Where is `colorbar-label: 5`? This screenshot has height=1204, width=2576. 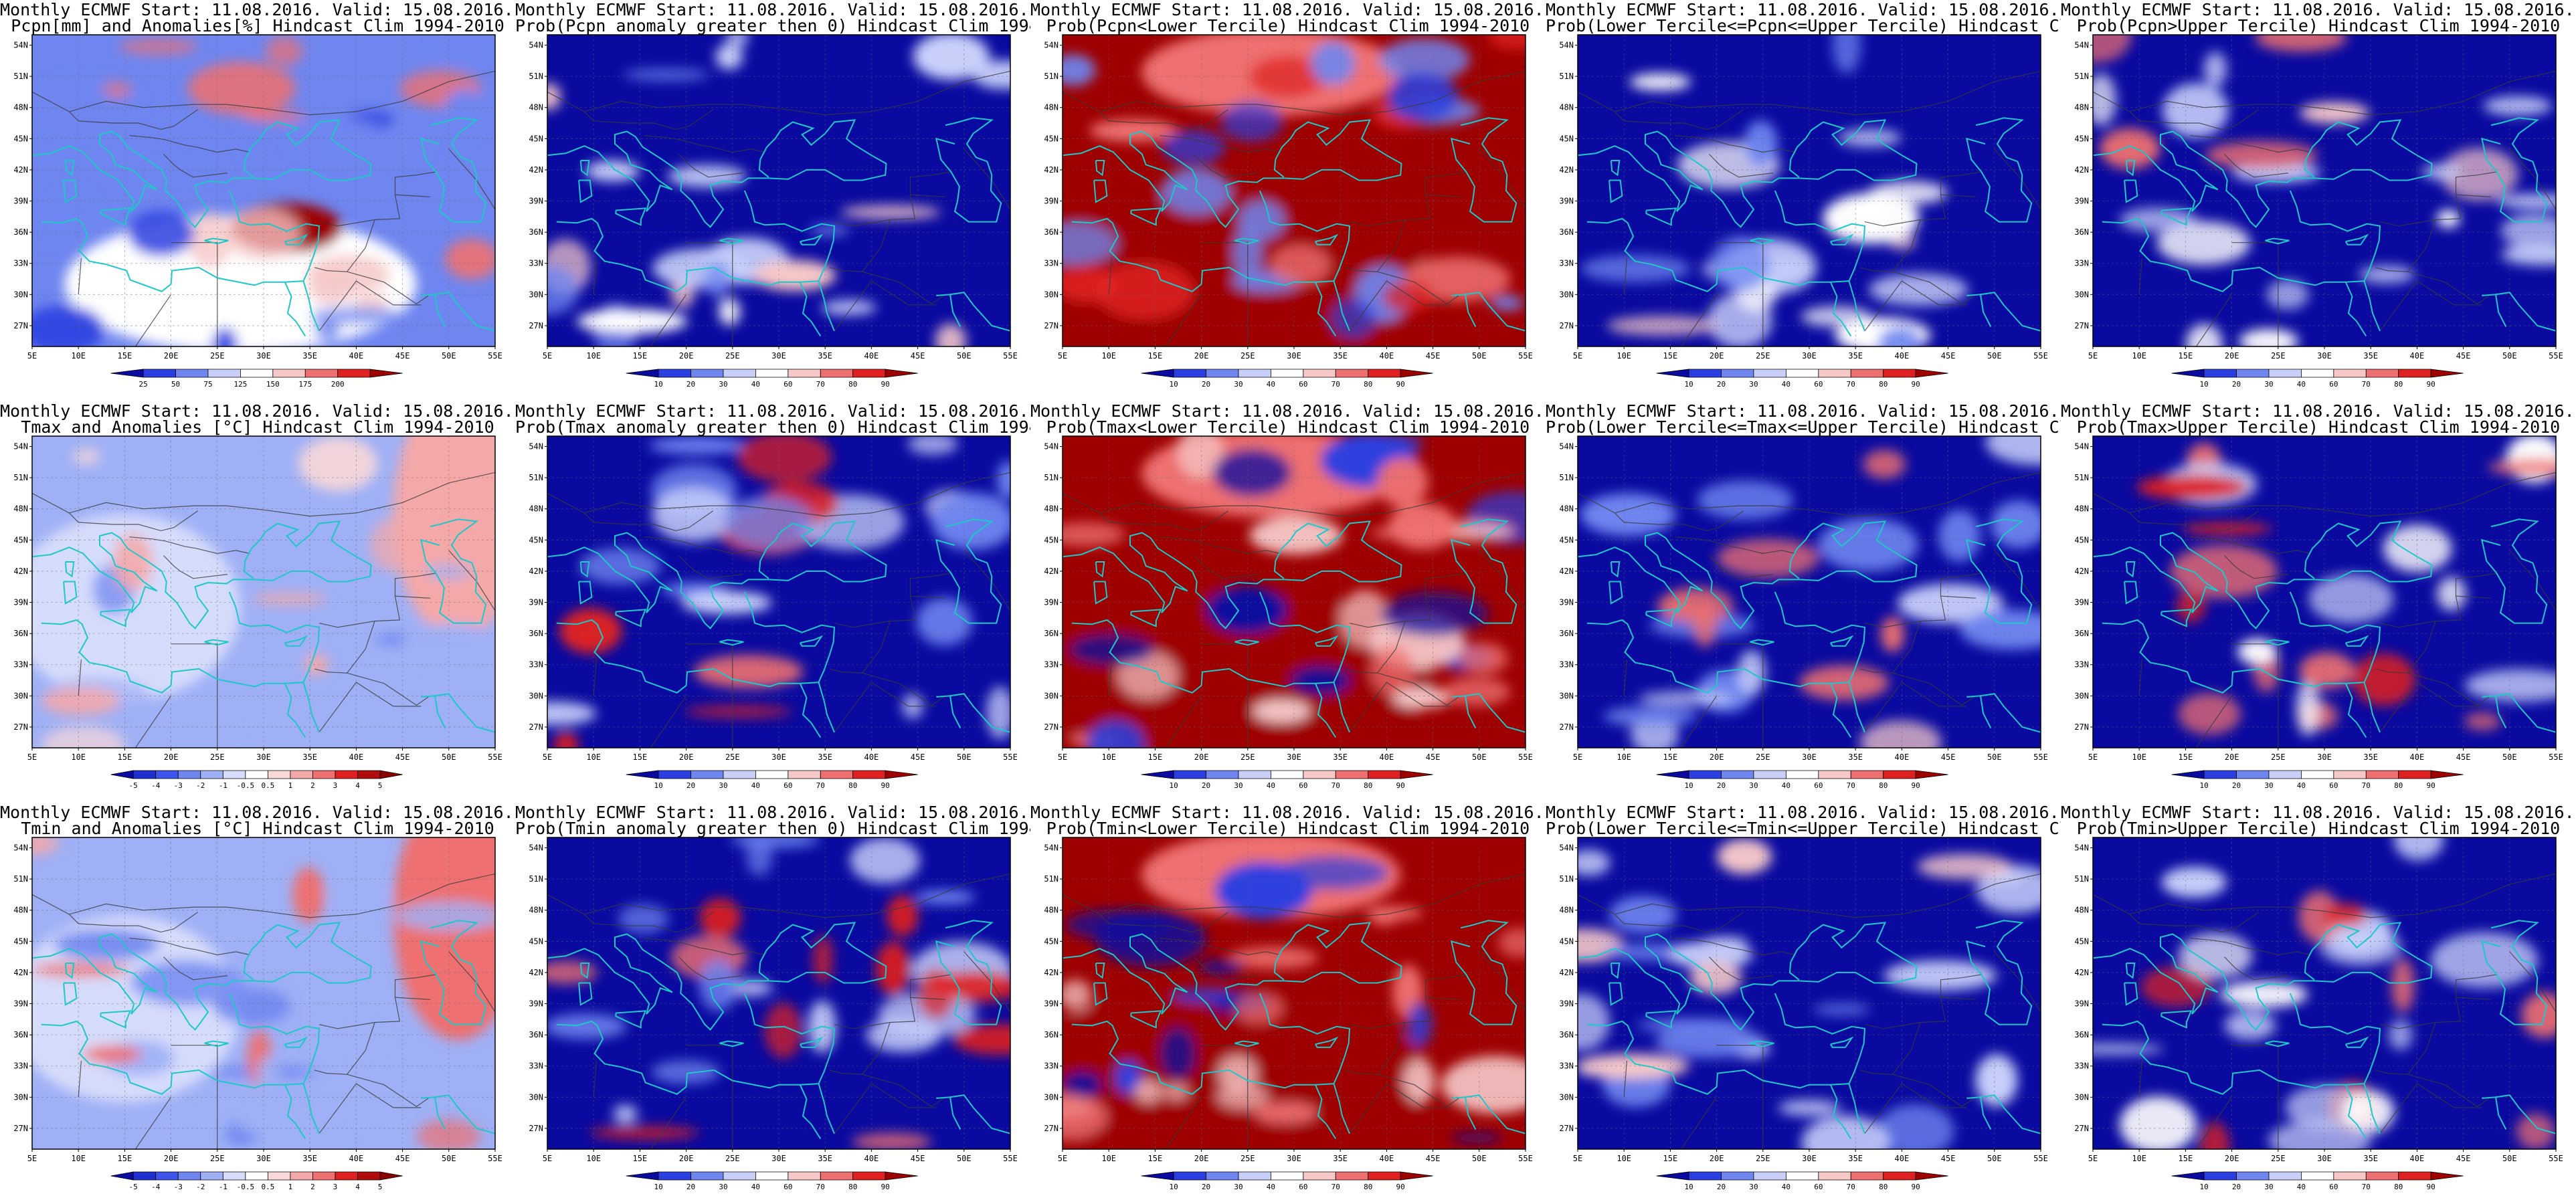 colorbar-label: 5 is located at coordinates (381, 785).